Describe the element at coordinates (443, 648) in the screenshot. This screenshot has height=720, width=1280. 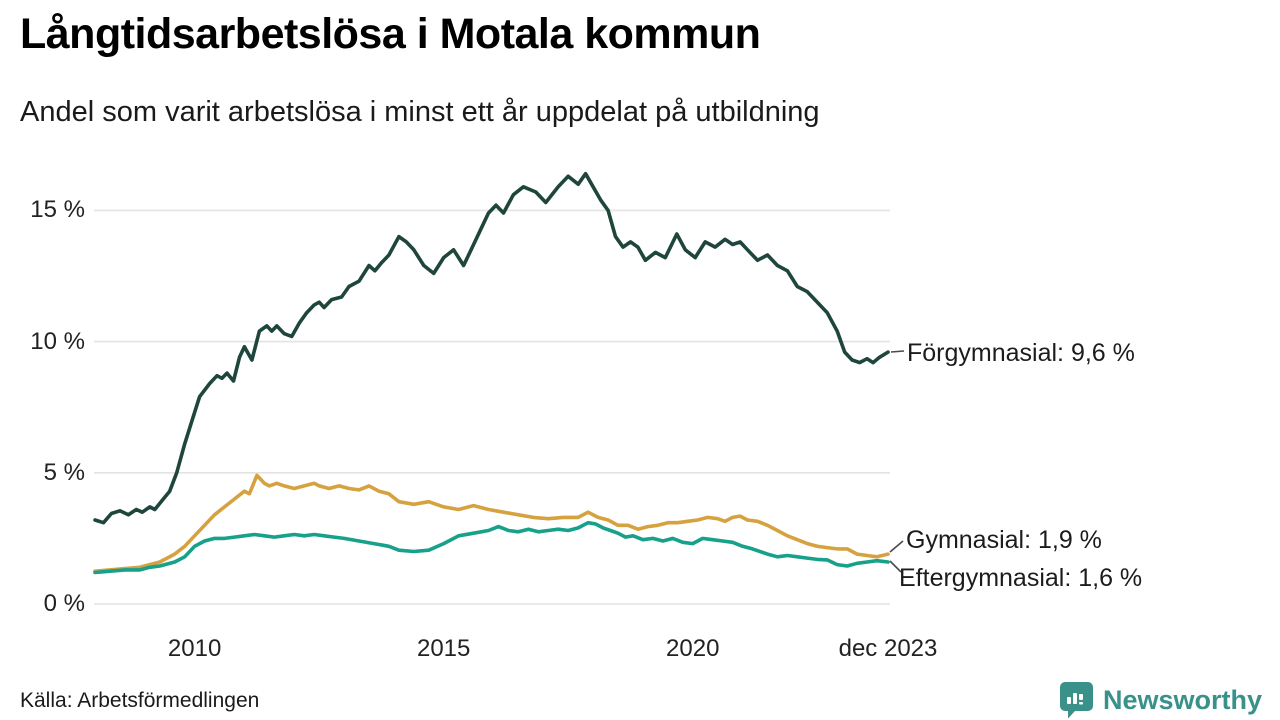
I see `x-tick-label: 2015` at that location.